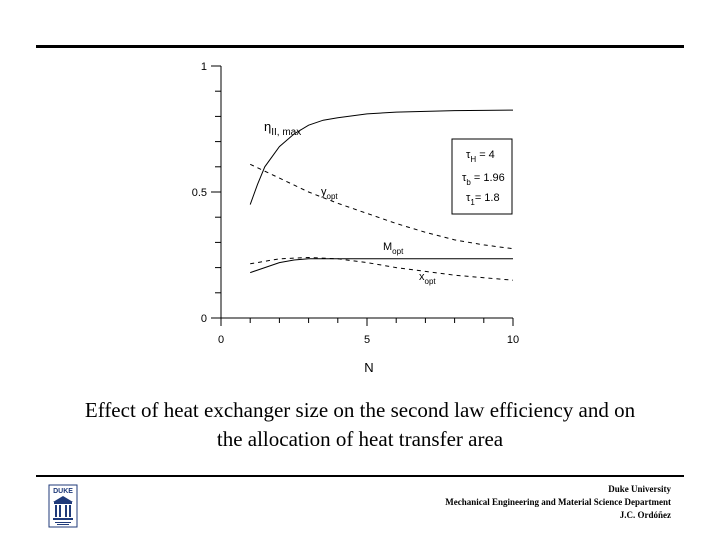  I want to click on legend-box, so click(482, 176).